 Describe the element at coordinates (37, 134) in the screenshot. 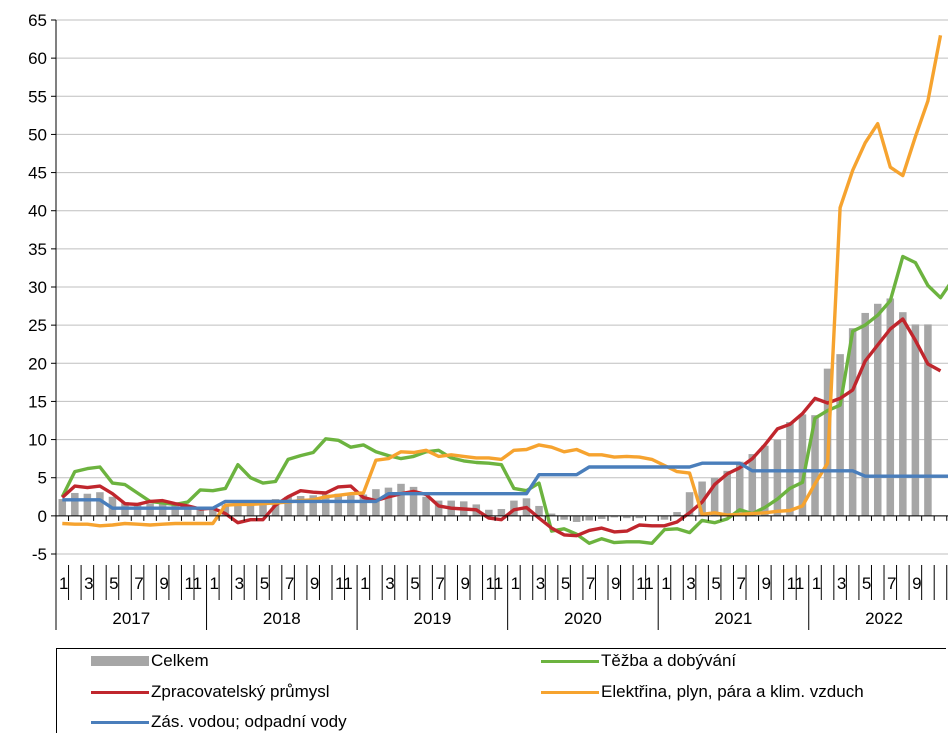

I see `y-tick-label: 50` at that location.